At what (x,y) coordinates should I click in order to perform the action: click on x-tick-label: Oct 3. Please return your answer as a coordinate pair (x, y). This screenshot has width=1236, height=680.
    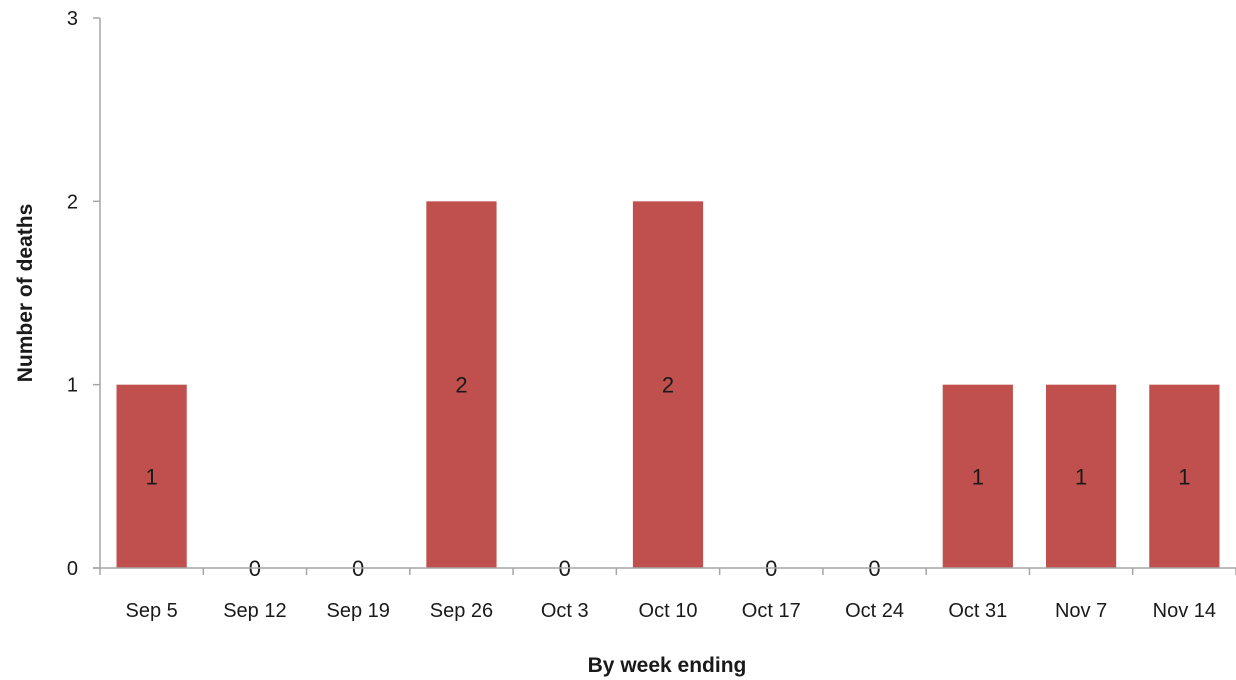
    Looking at the image, I should click on (565, 611).